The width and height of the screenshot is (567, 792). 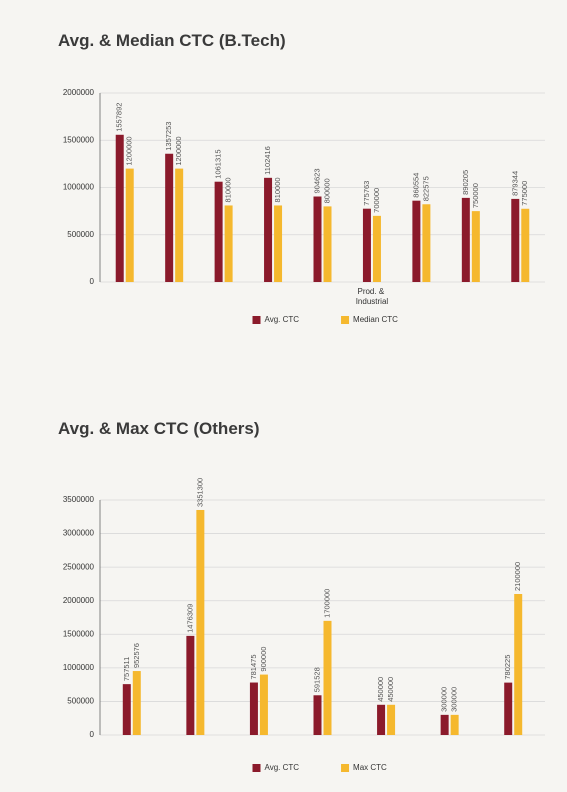 I want to click on data-label: 1476309, so click(x=189, y=618).